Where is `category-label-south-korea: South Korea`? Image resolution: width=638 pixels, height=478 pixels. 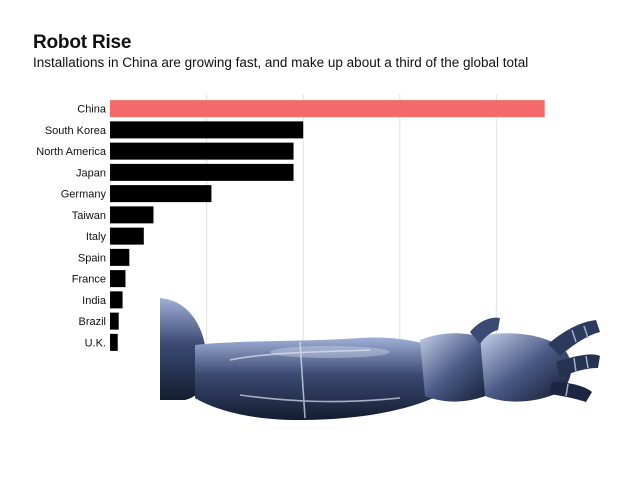
category-label-south-korea: South Korea is located at coordinates (76, 131).